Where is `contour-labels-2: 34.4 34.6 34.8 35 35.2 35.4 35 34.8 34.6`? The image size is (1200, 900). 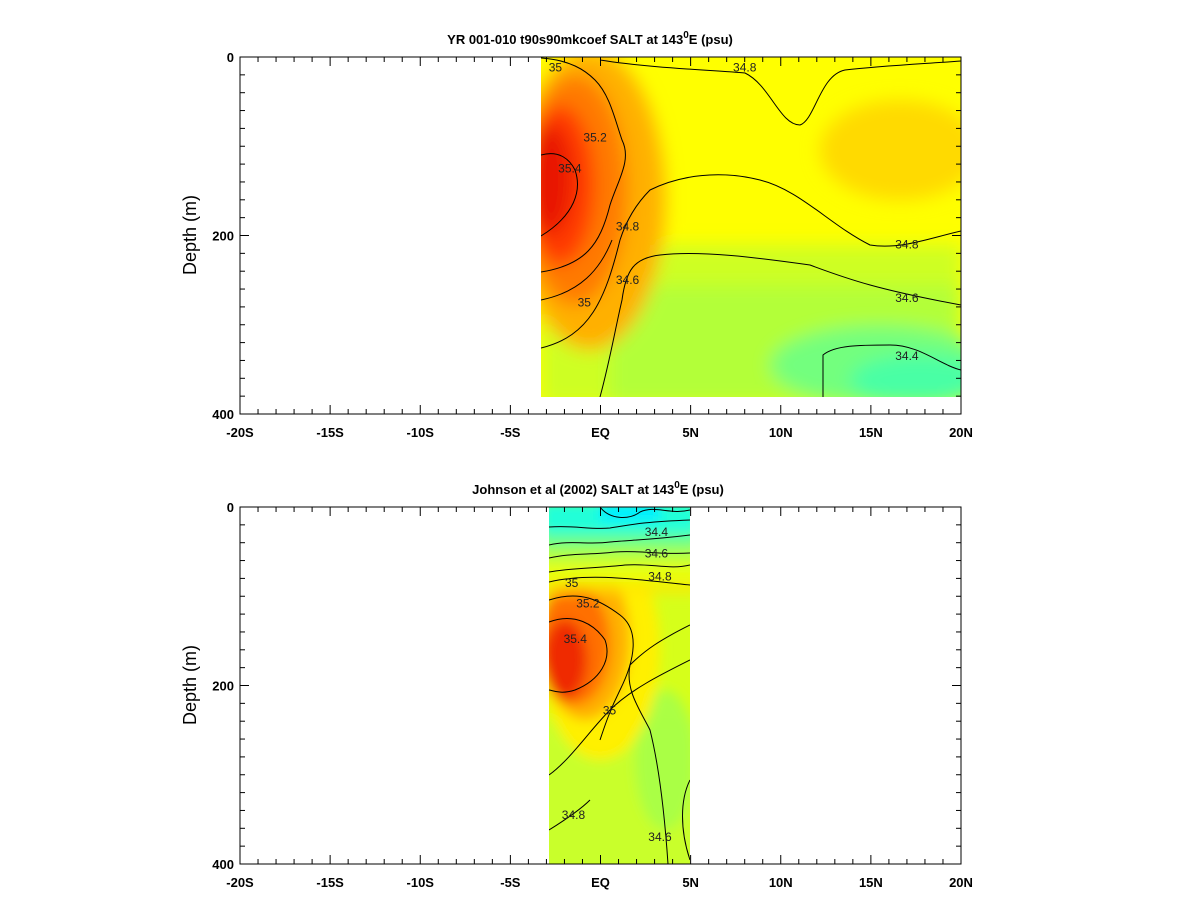
contour-labels-2: 34.4 34.6 34.8 35 35.2 35.4 35 34.8 34.6 is located at coordinates (617, 684).